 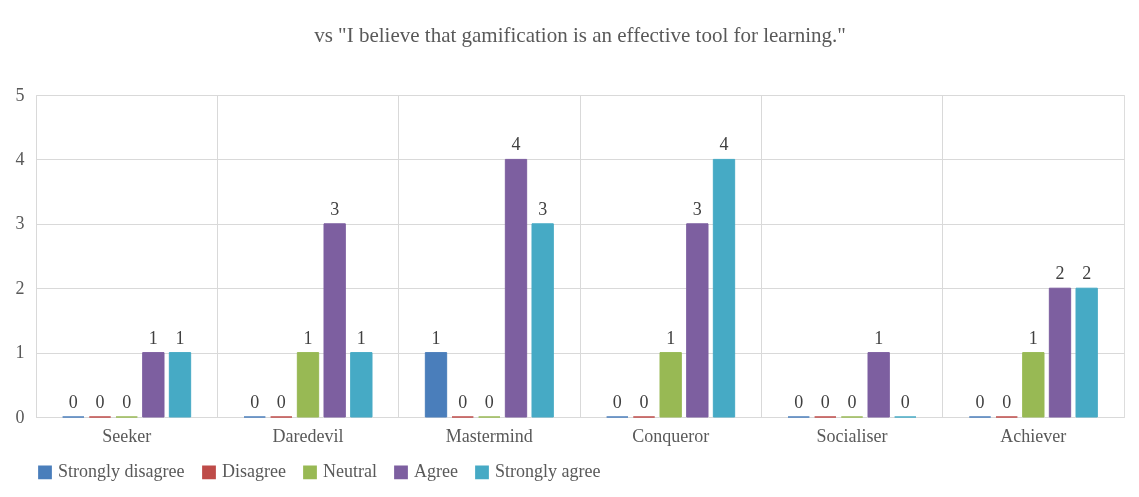 I want to click on x-tick-label: Conqueror, so click(x=671, y=435).